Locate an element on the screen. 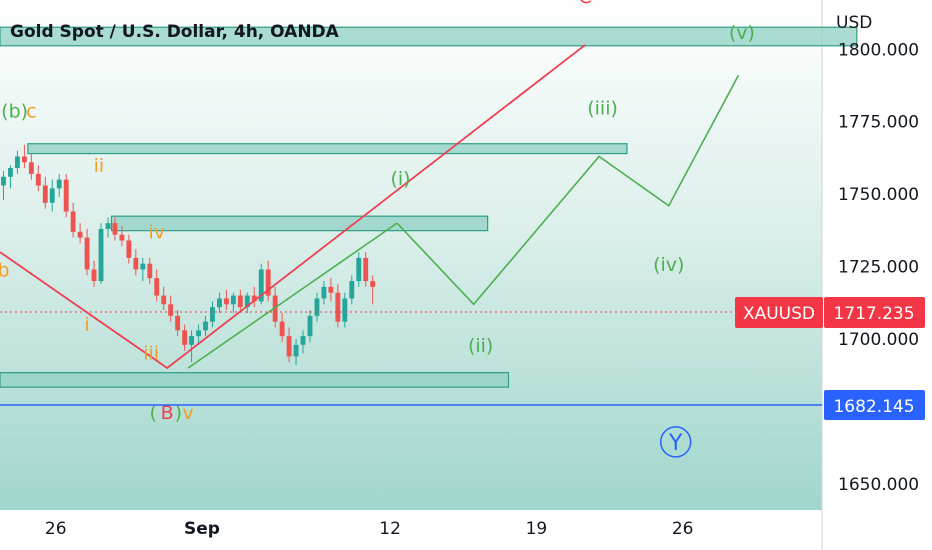 The height and width of the screenshot is (550, 932). support-tag-box is located at coordinates (874, 405).